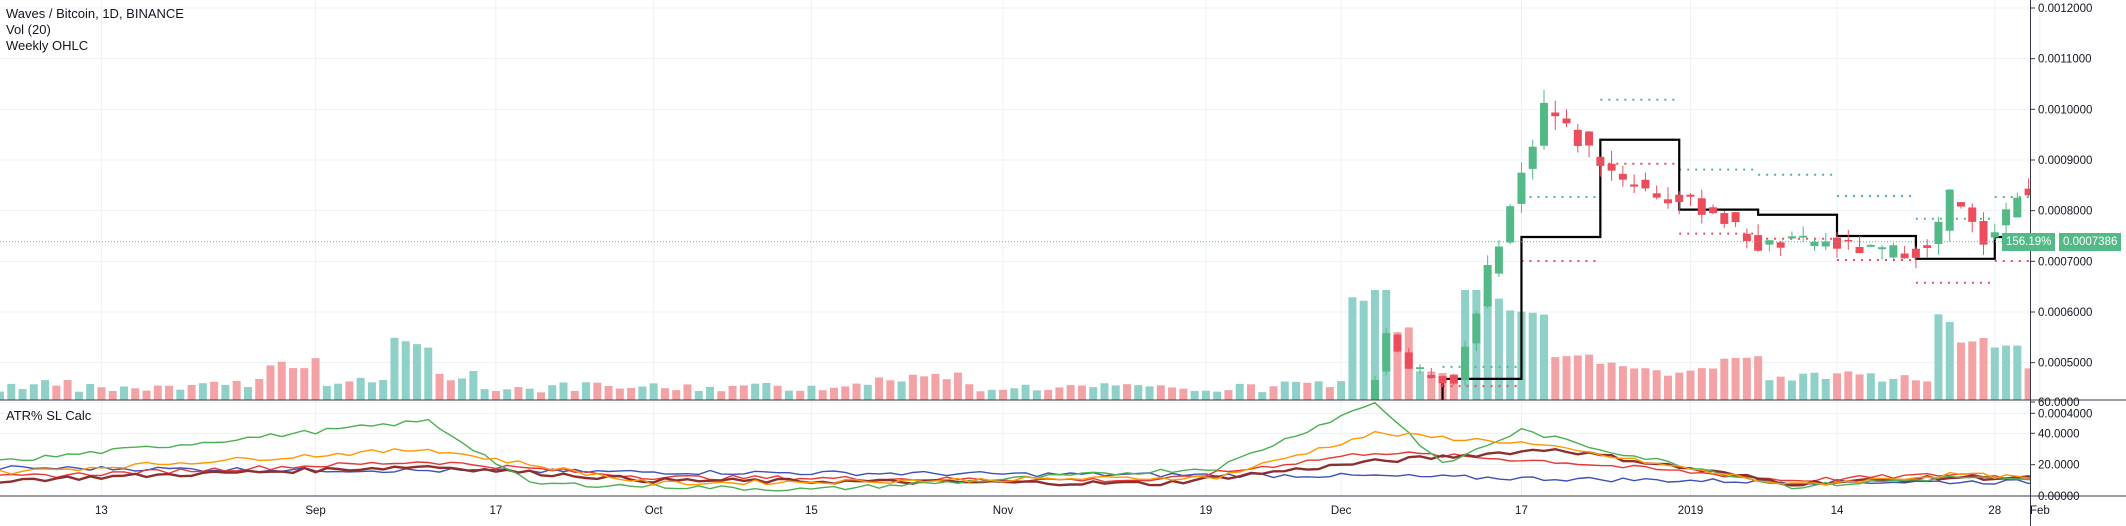 The width and height of the screenshot is (2126, 526). Describe the element at coordinates (2059, 403) in the screenshot. I see `atr-tick-label: 60.0000` at that location.